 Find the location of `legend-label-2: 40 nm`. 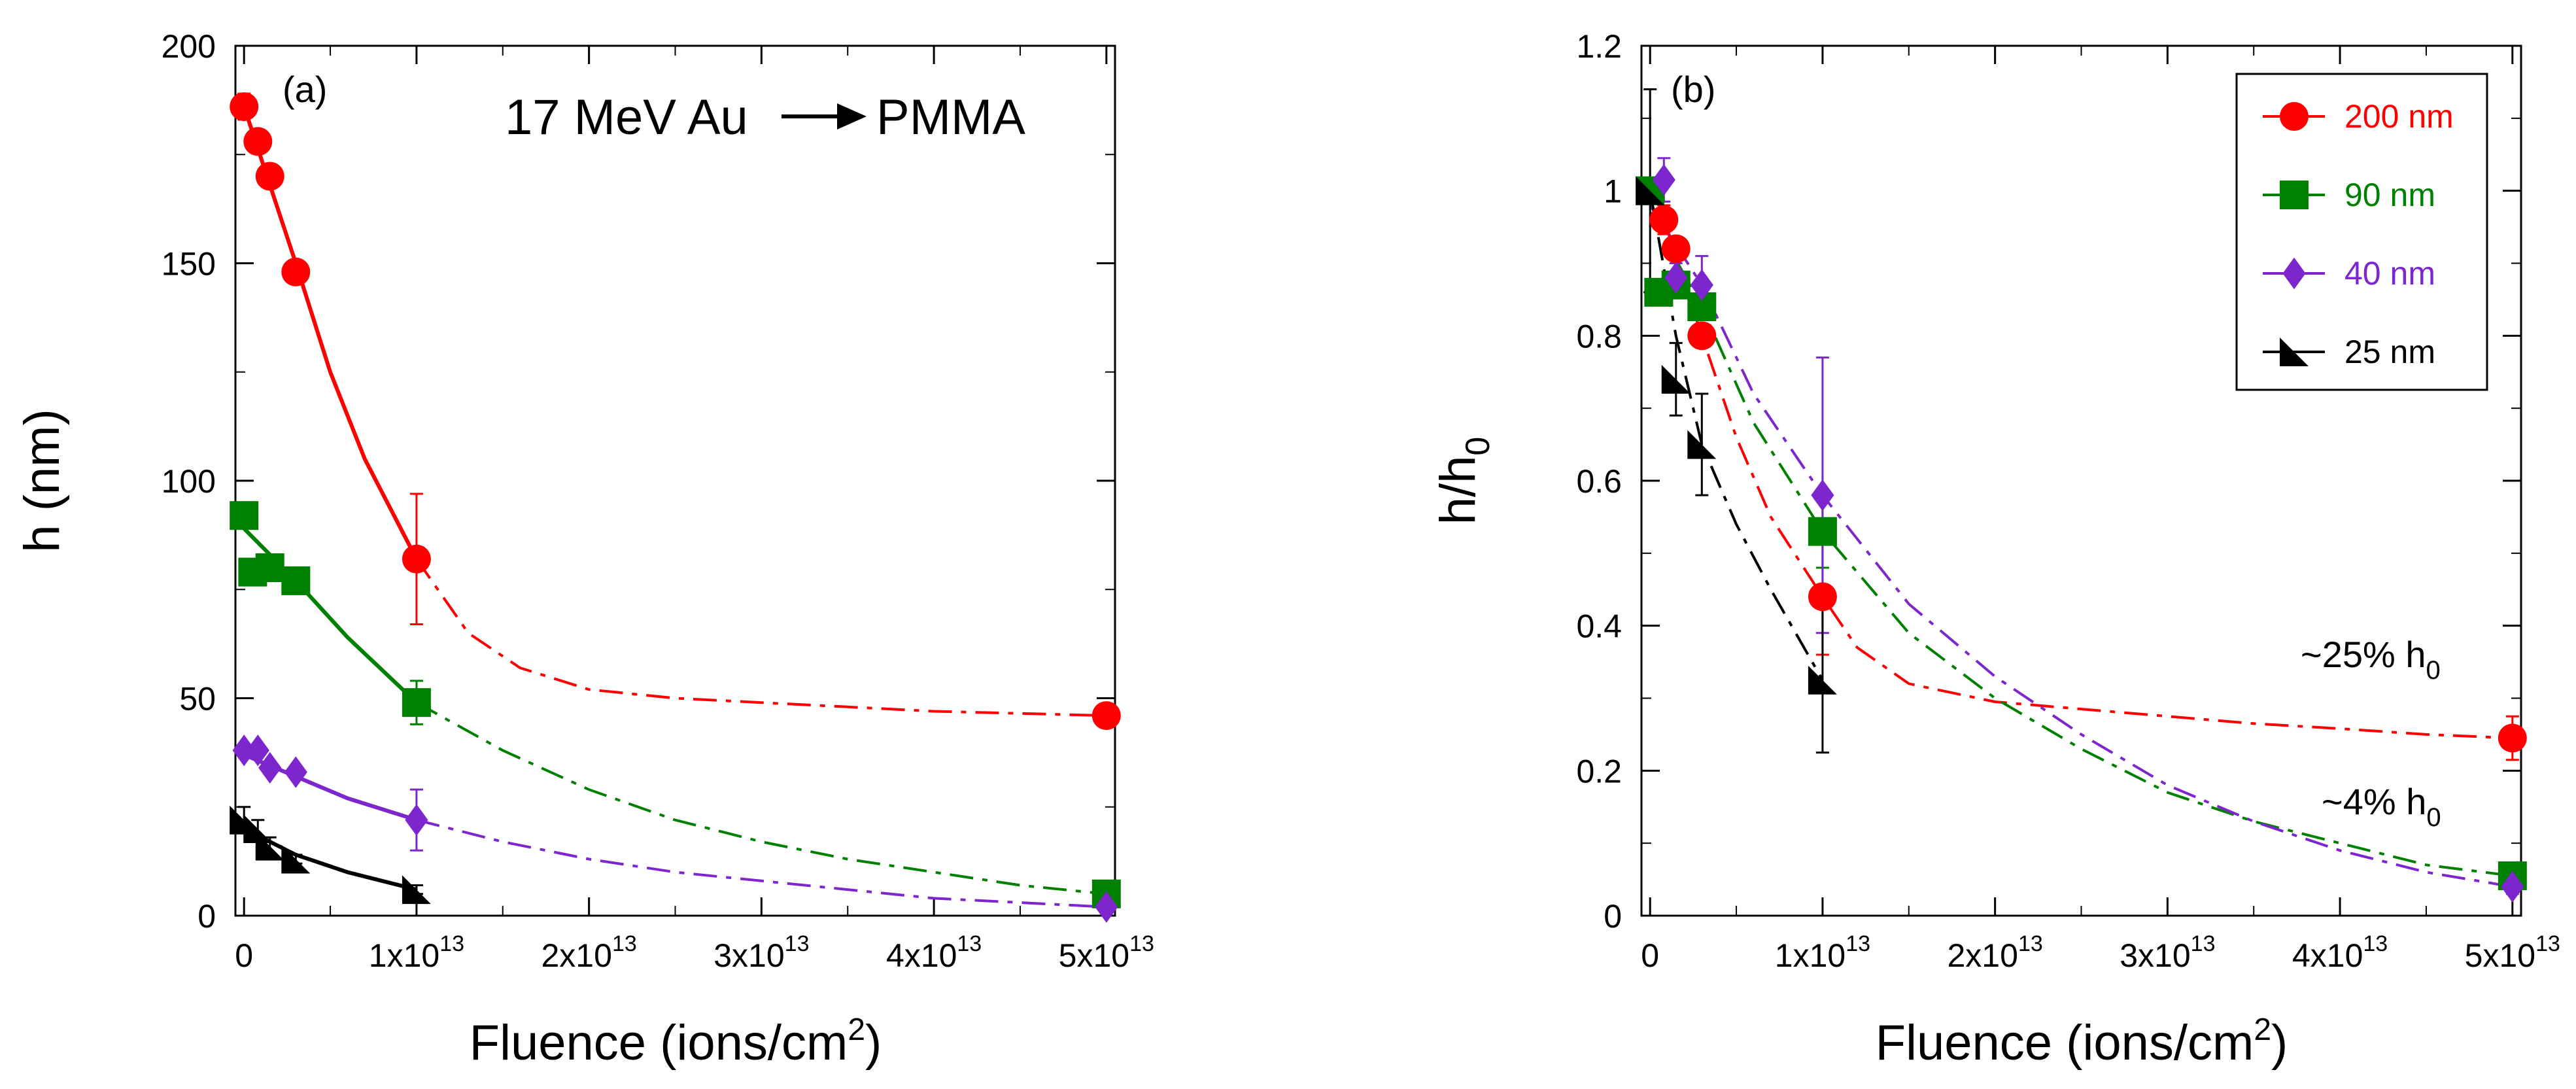

legend-label-2: 40 nm is located at coordinates (2389, 273).